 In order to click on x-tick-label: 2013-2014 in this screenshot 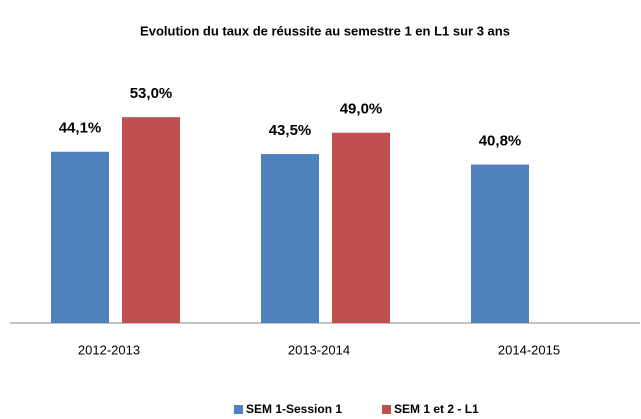, I will do `click(319, 349)`.